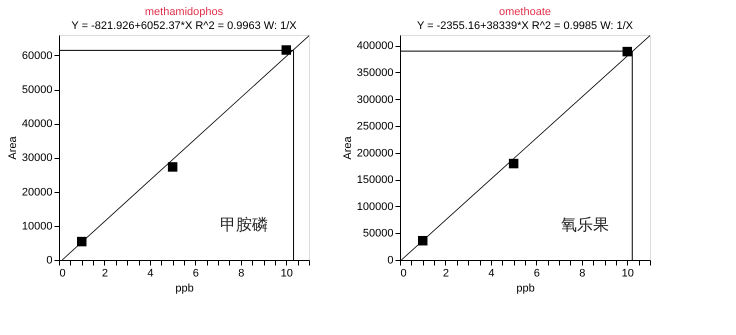  I want to click on y-tick-label: 250000, so click(375, 126).